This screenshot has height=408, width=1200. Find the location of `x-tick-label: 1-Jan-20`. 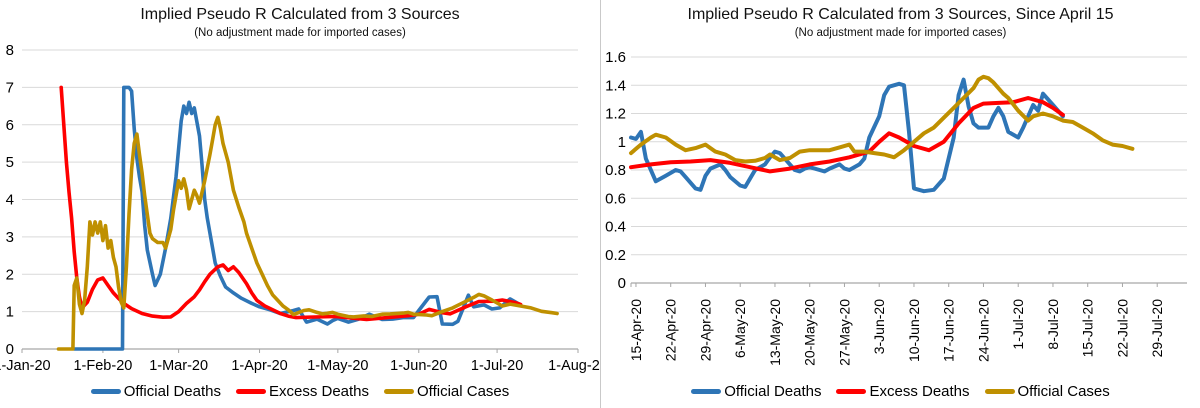

x-tick-label: 1-Jan-20 is located at coordinates (25, 366).